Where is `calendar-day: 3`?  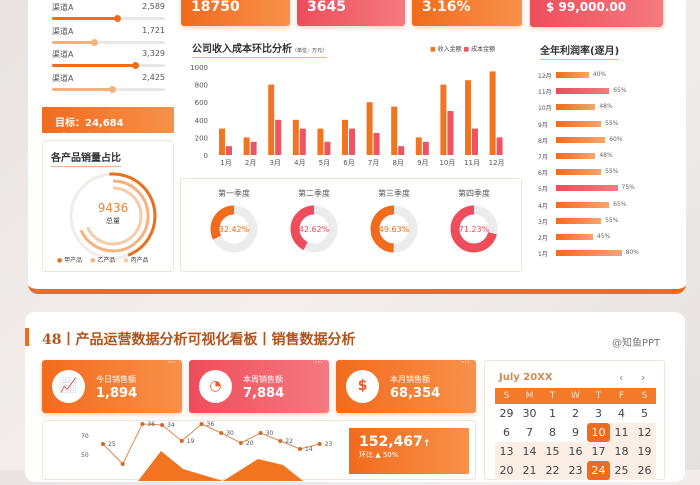 calendar-day: 3 is located at coordinates (598, 413).